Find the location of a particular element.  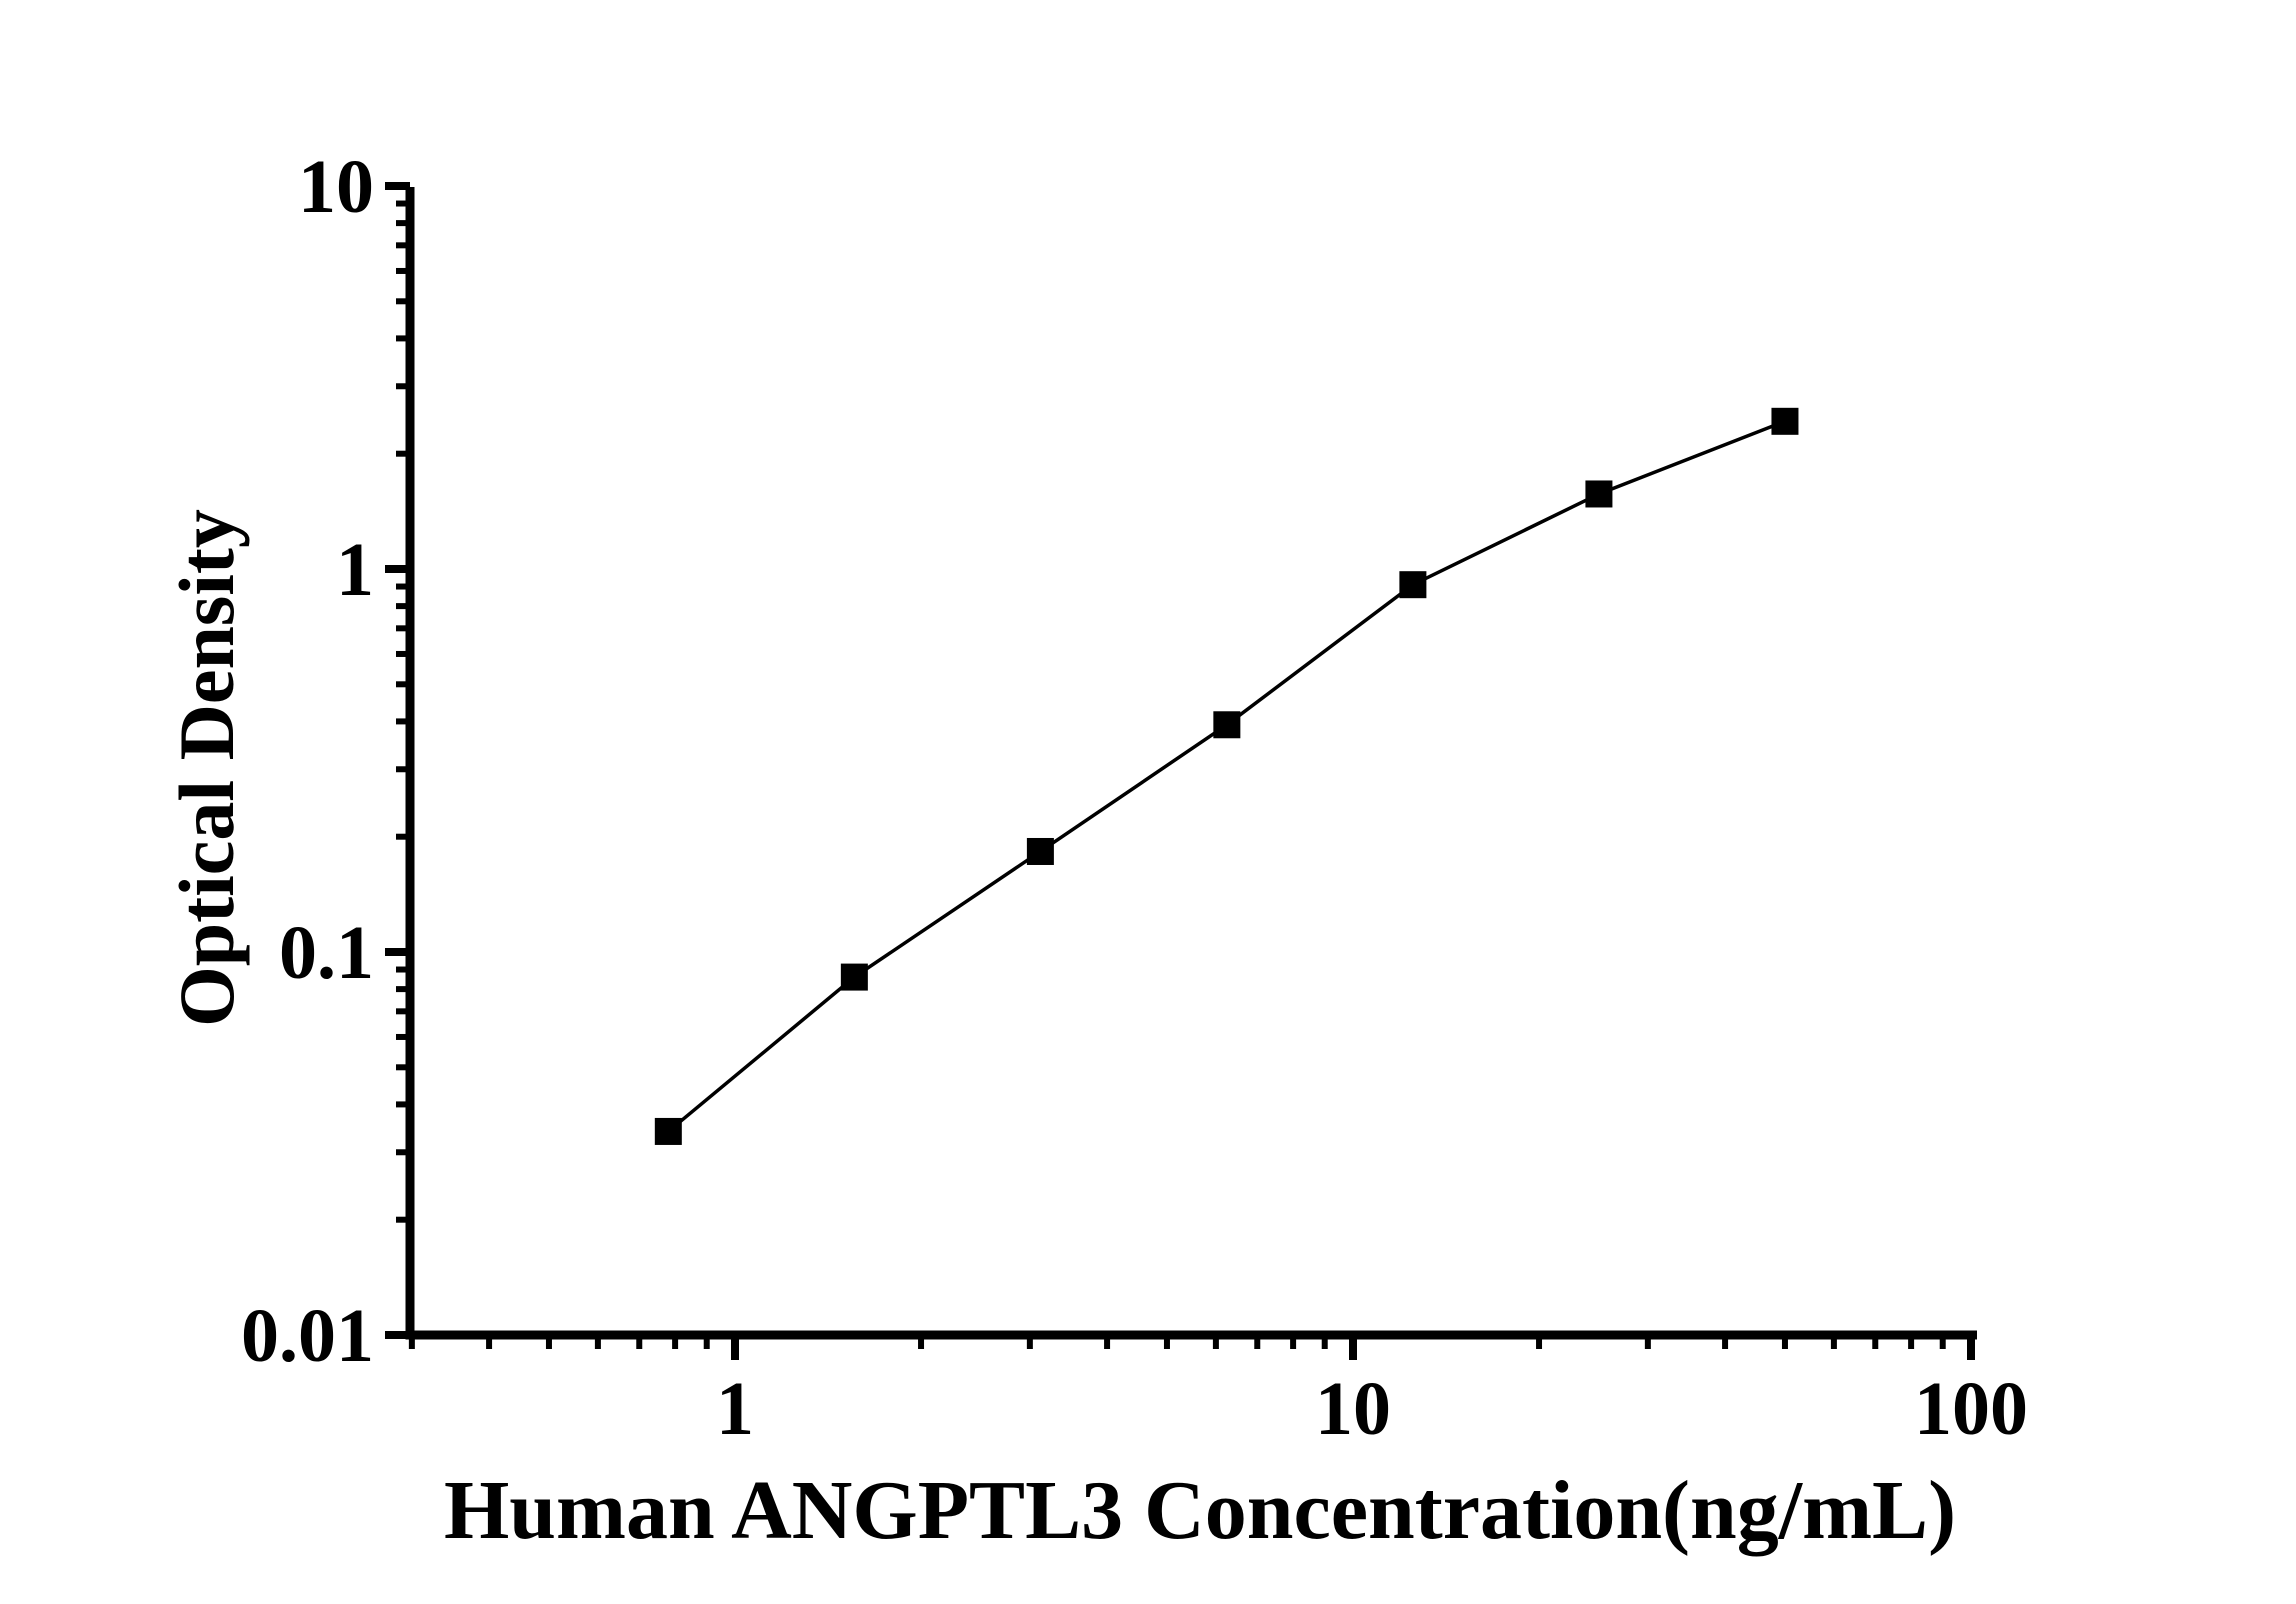

x-tick-label: 100 is located at coordinates (1971, 1409).